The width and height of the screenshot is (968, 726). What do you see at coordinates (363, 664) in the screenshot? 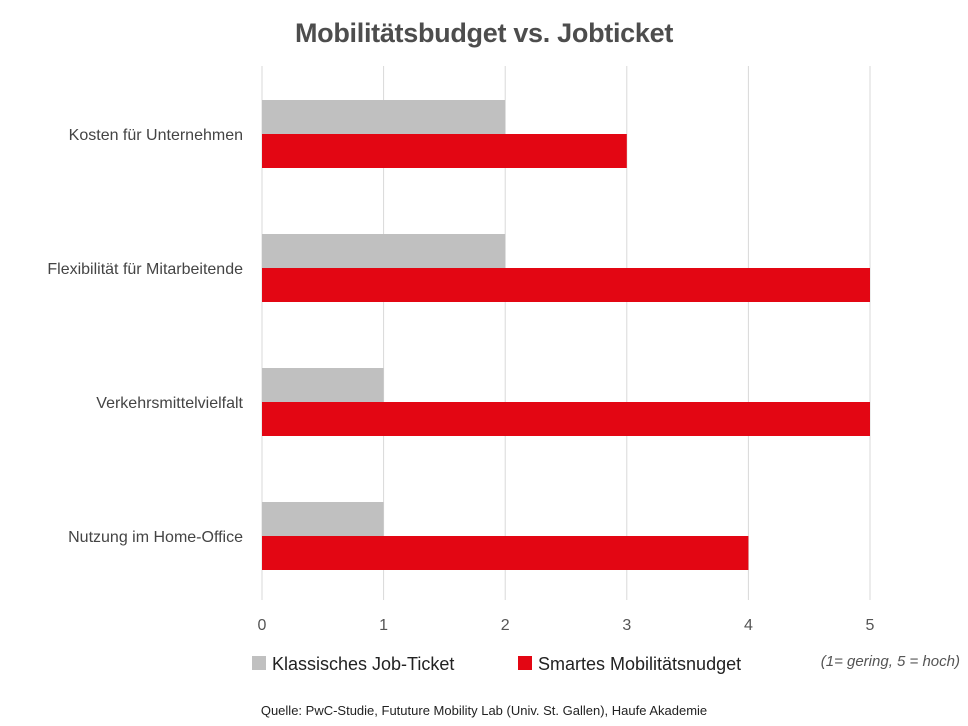
I see `legend-label-classic: Klassisches Job-Ticket` at bounding box center [363, 664].